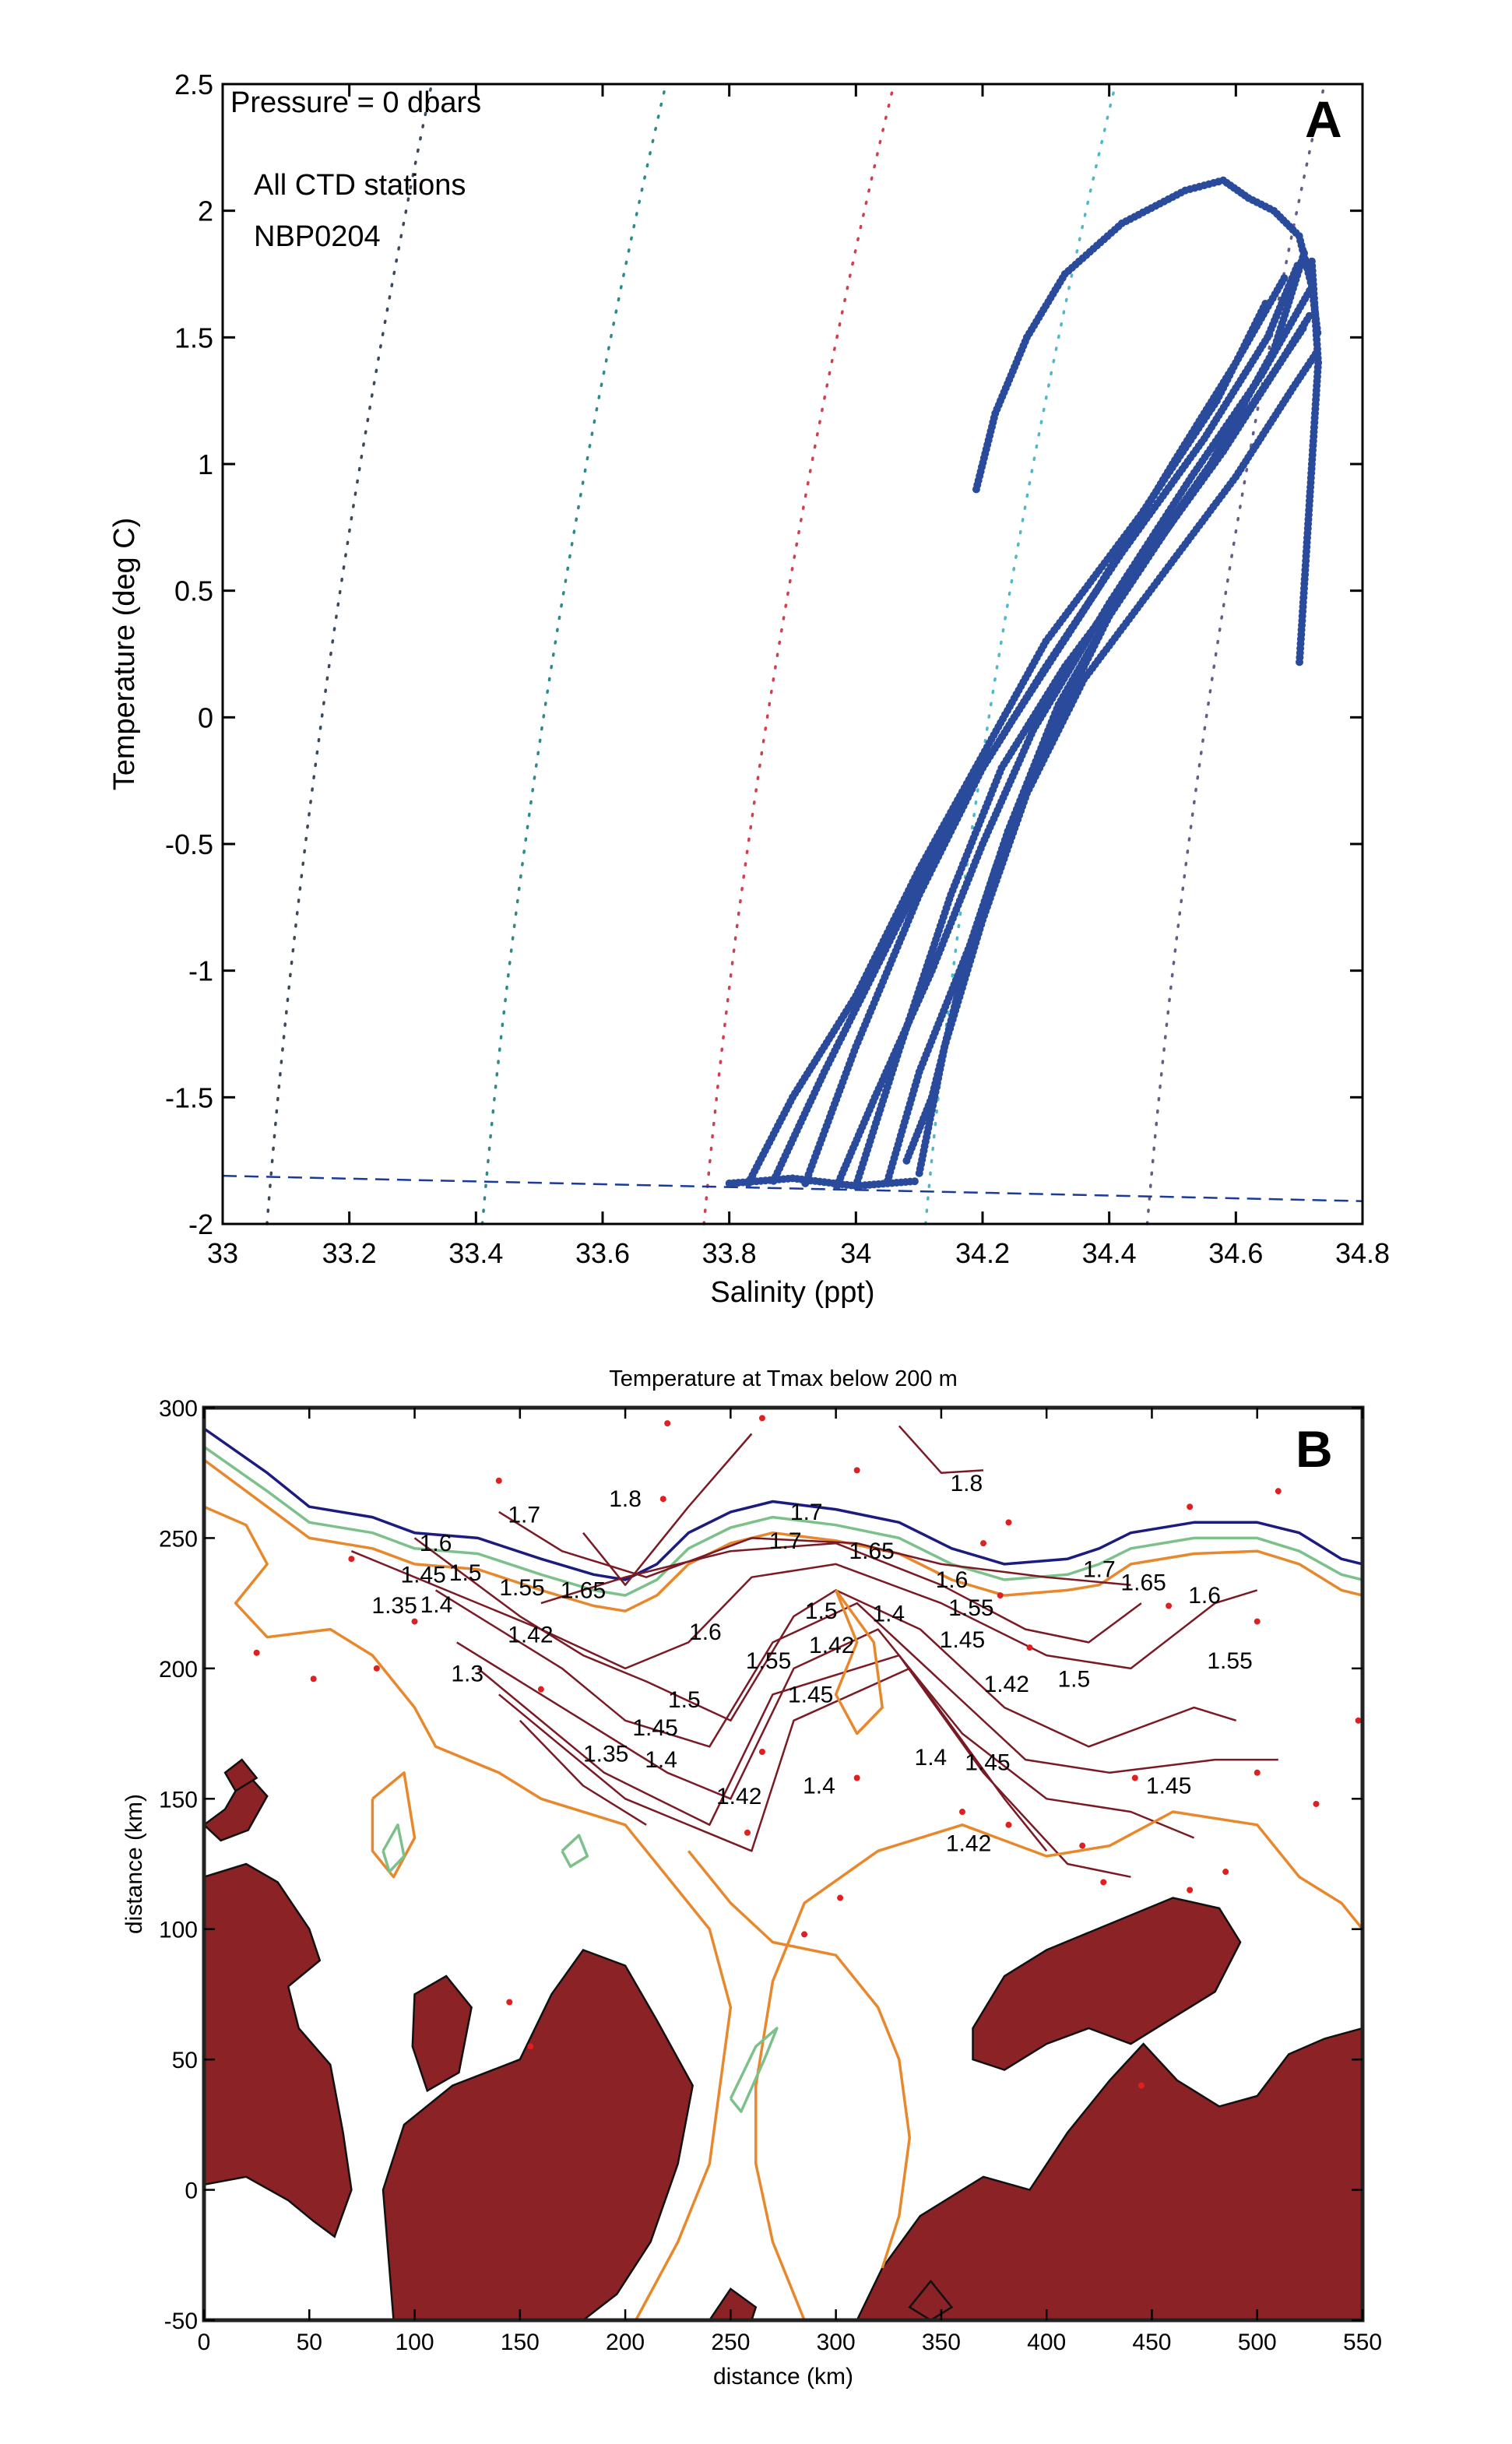  Describe the element at coordinates (189, 844) in the screenshot. I see `y-tick-label: -0.5` at that location.